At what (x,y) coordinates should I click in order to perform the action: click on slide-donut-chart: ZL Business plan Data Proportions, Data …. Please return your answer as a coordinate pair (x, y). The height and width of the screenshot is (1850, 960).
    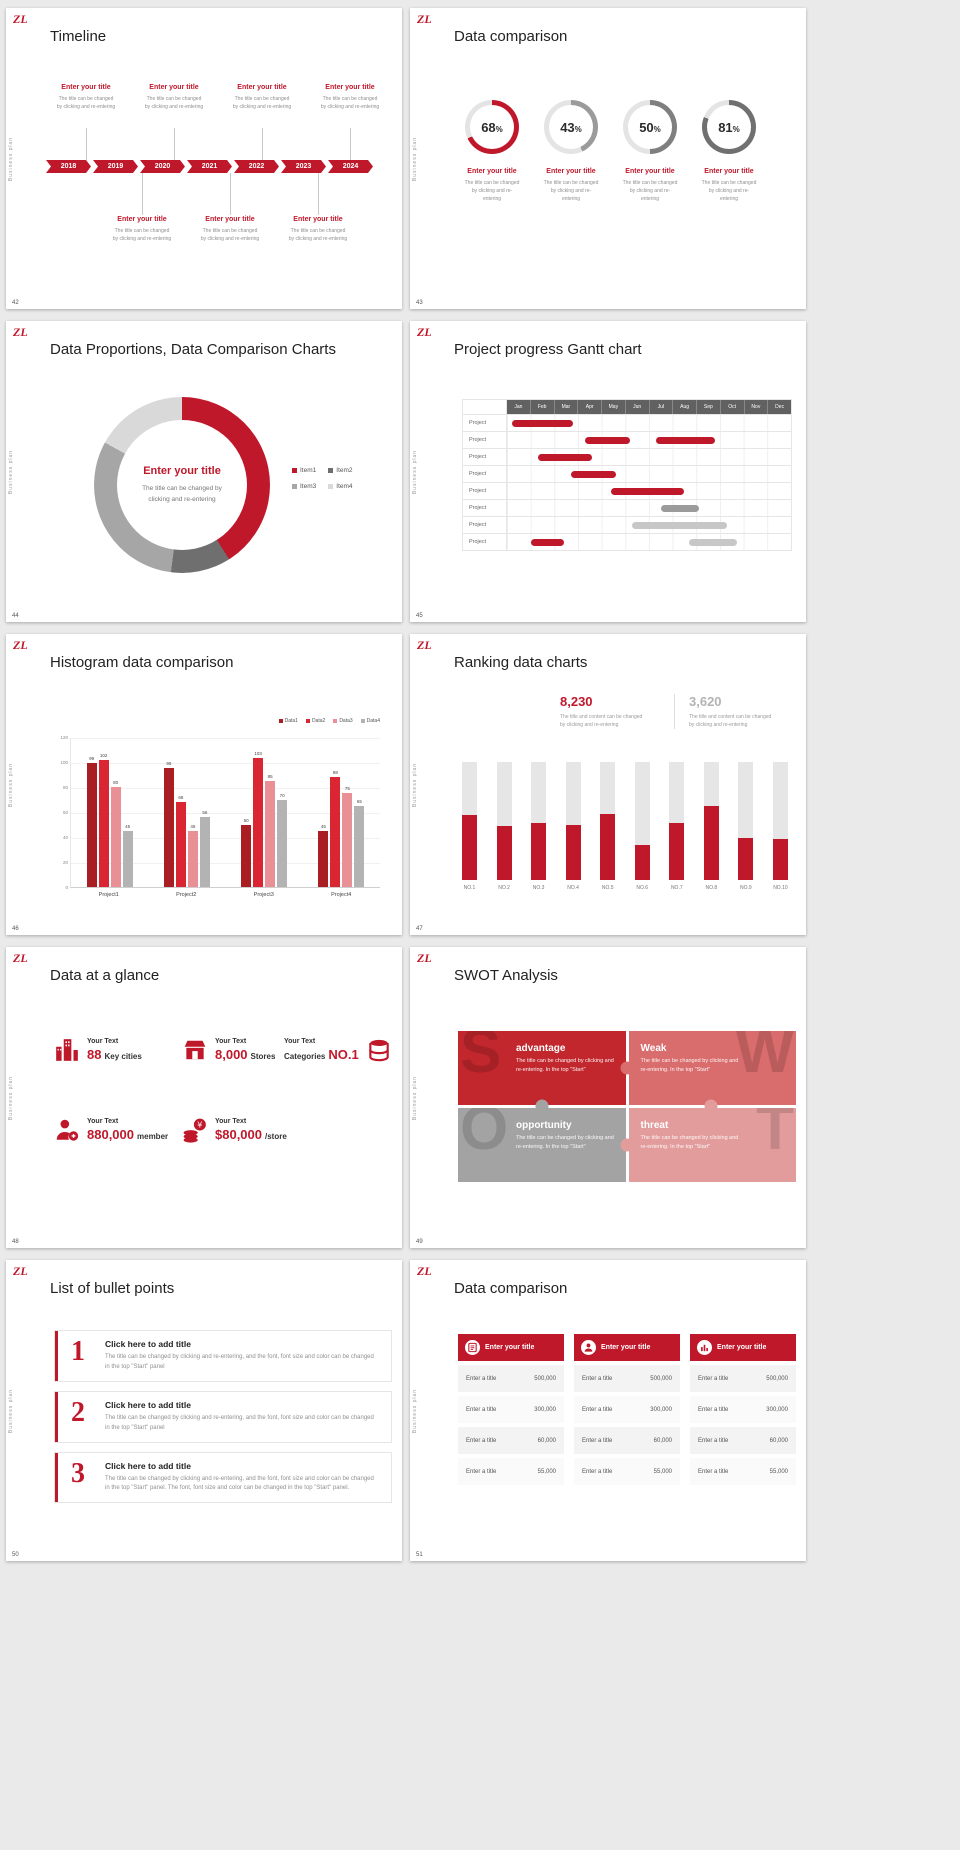
    Looking at the image, I should click on (204, 471).